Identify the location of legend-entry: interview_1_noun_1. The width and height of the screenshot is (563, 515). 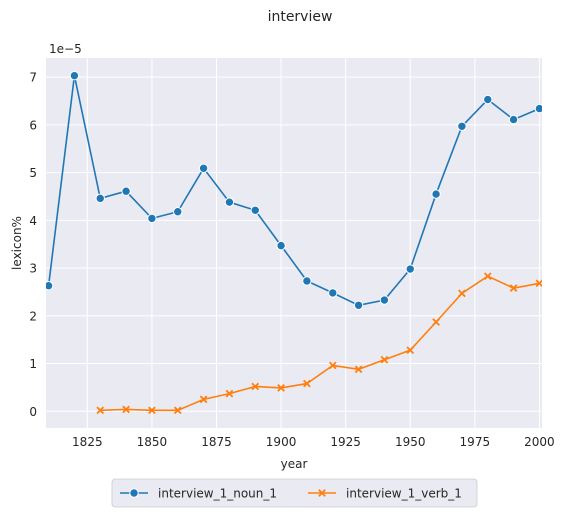
(198, 494).